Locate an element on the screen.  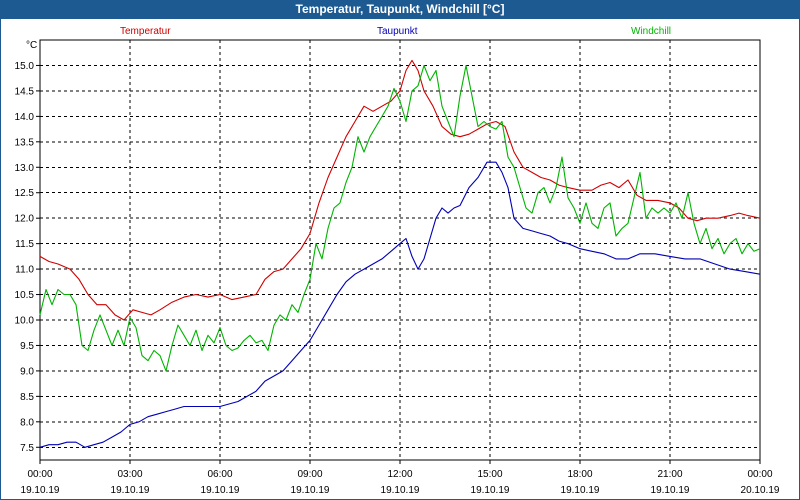
y-tick-label: 13.5 is located at coordinates (25, 142).